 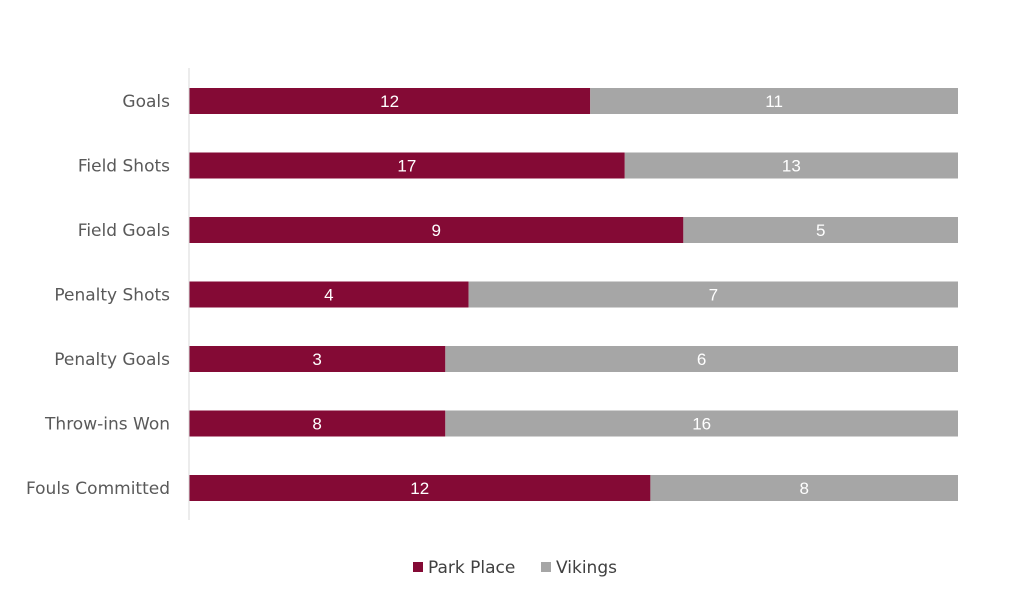 I want to click on bar-park-place-penalty-goals, so click(x=317, y=359).